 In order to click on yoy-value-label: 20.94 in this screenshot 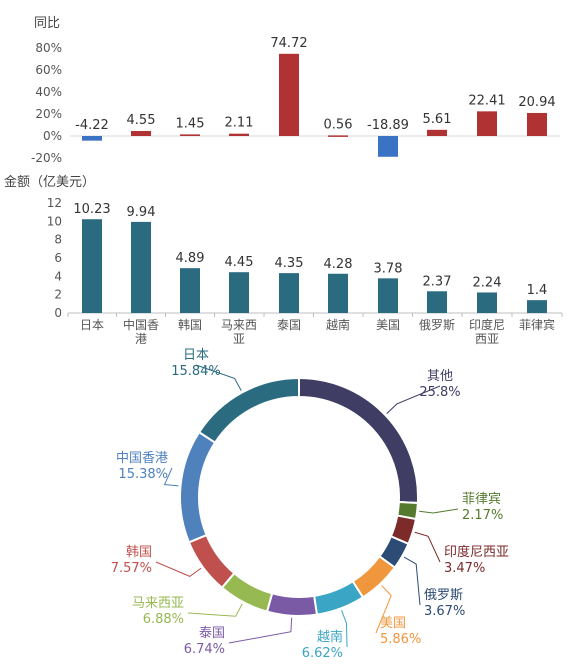, I will do `click(536, 102)`.